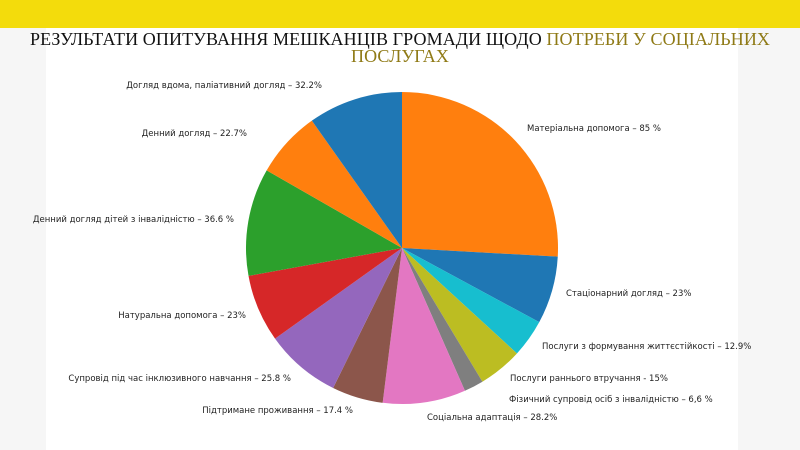 This screenshot has width=800, height=450. I want to click on pie-label-7: Підтримане проживання – 17.4 %, so click(277, 411).